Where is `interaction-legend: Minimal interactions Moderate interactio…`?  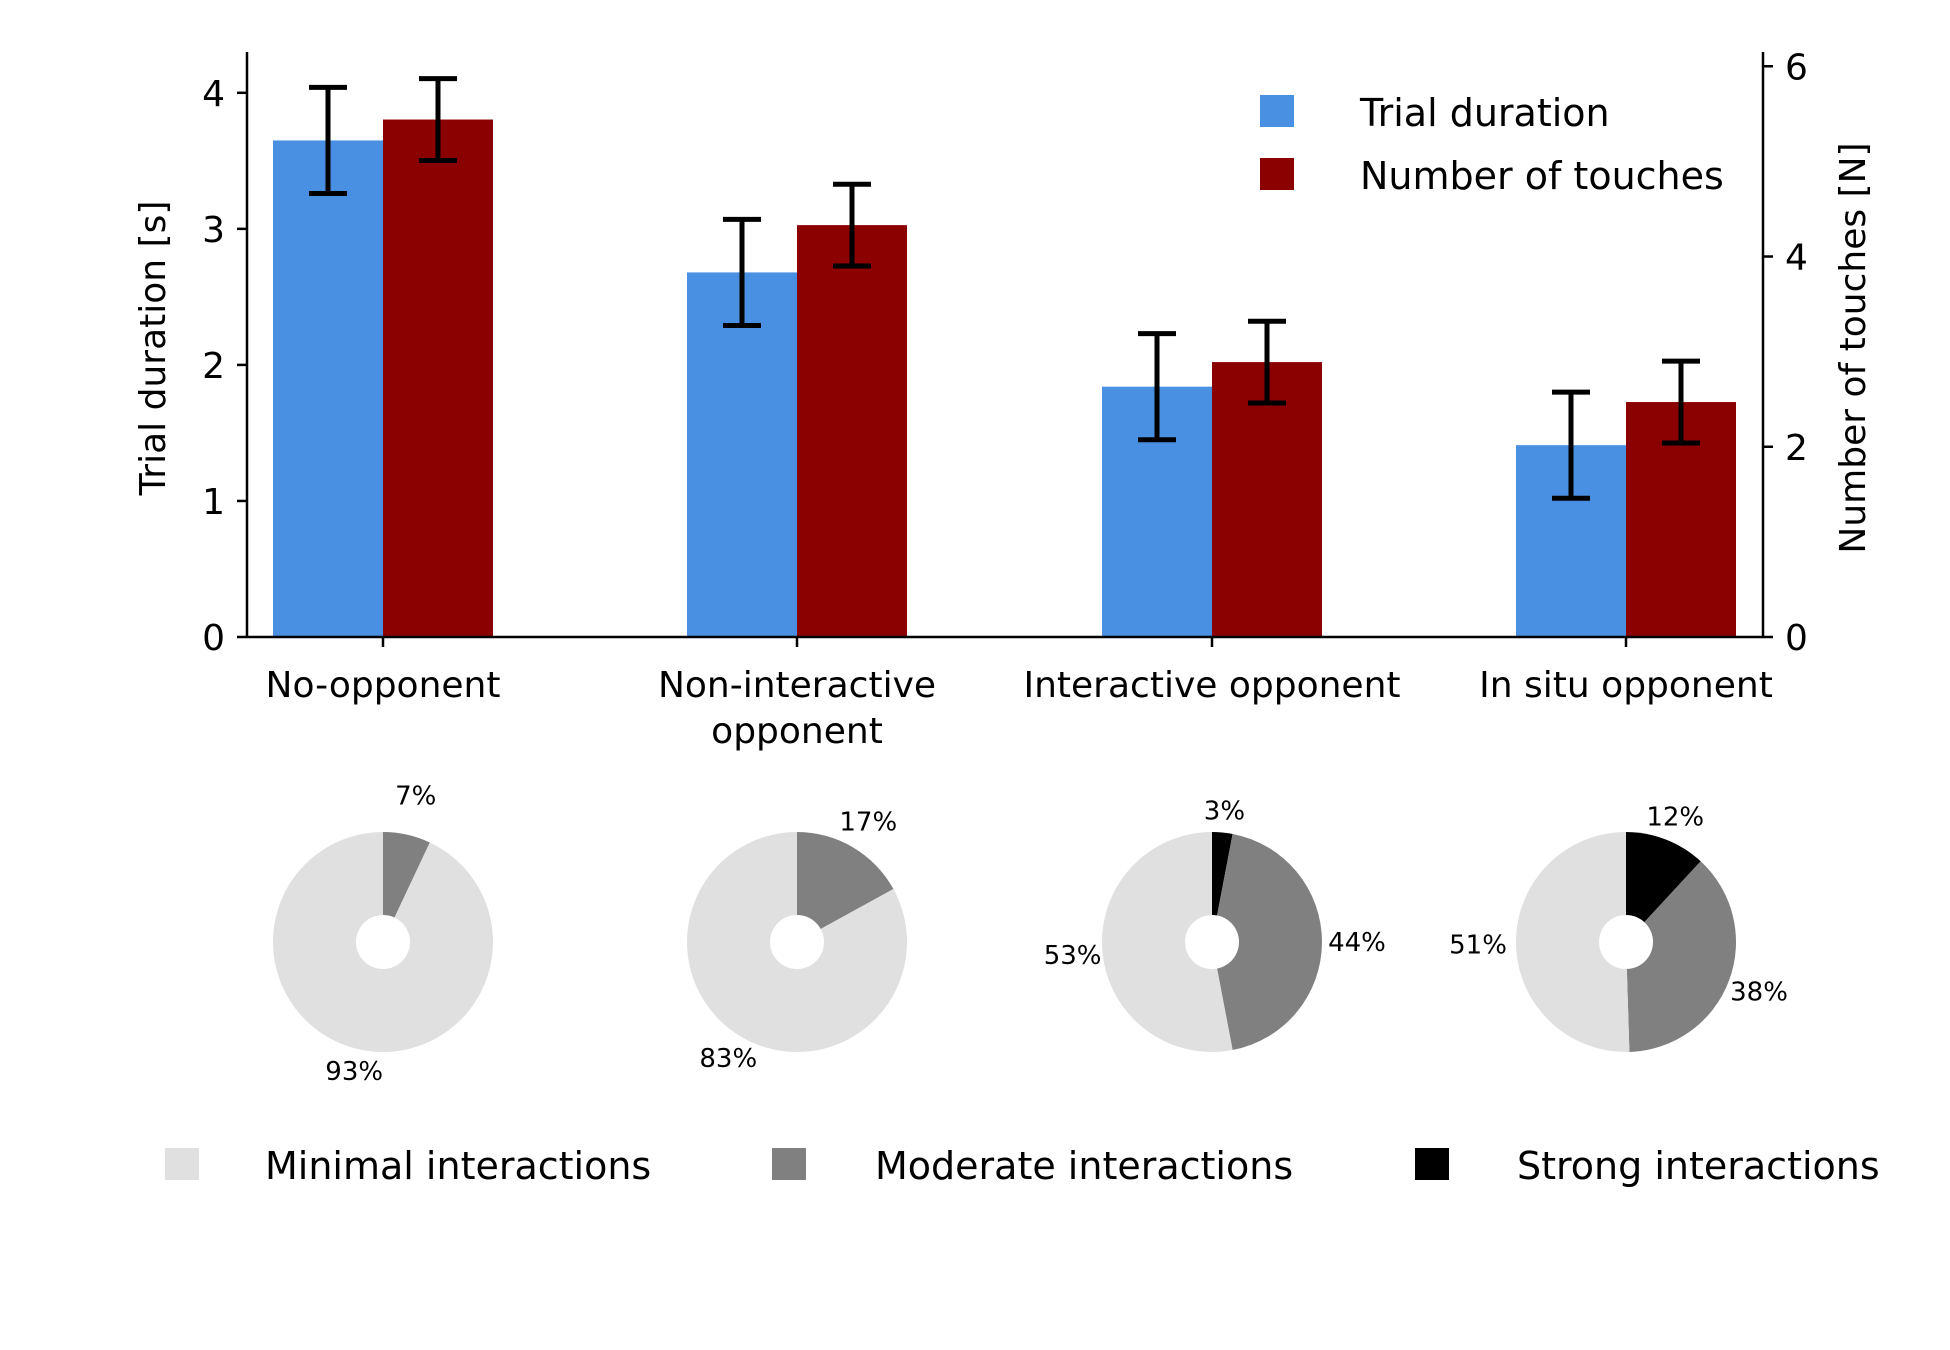
interaction-legend: Minimal interactions Moderate interactio… is located at coordinates (1022, 1166).